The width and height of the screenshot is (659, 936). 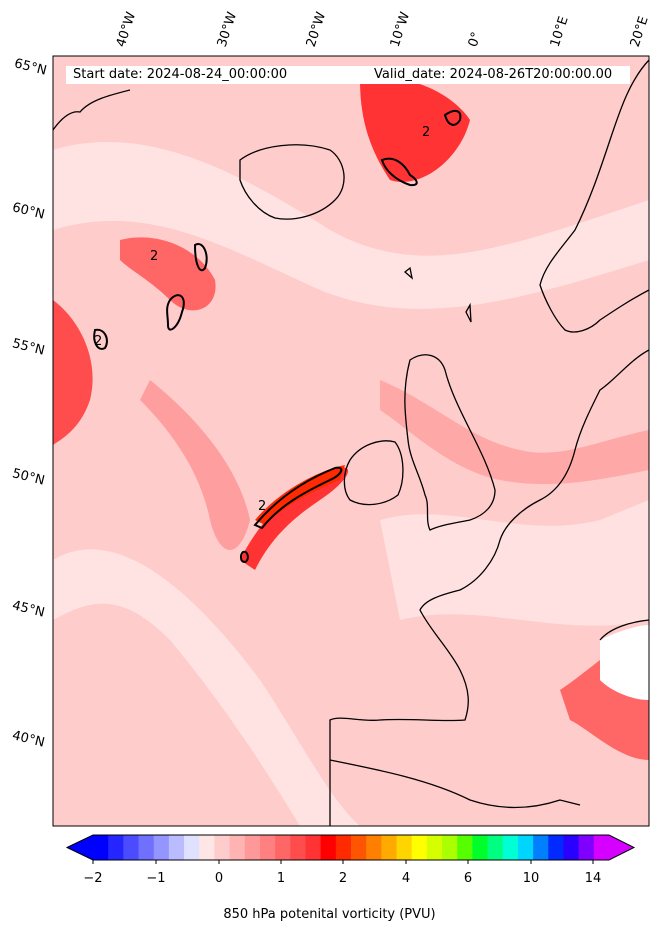 What do you see at coordinates (348, 75) in the screenshot?
I see `header-strip` at bounding box center [348, 75].